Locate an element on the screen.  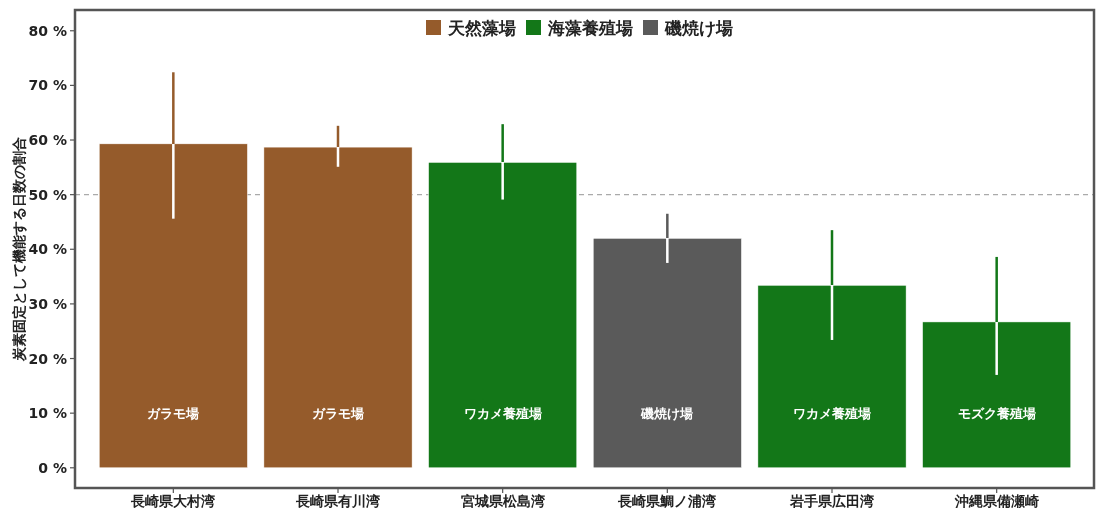
y-tick-label: 70 % is located at coordinates (47, 85).